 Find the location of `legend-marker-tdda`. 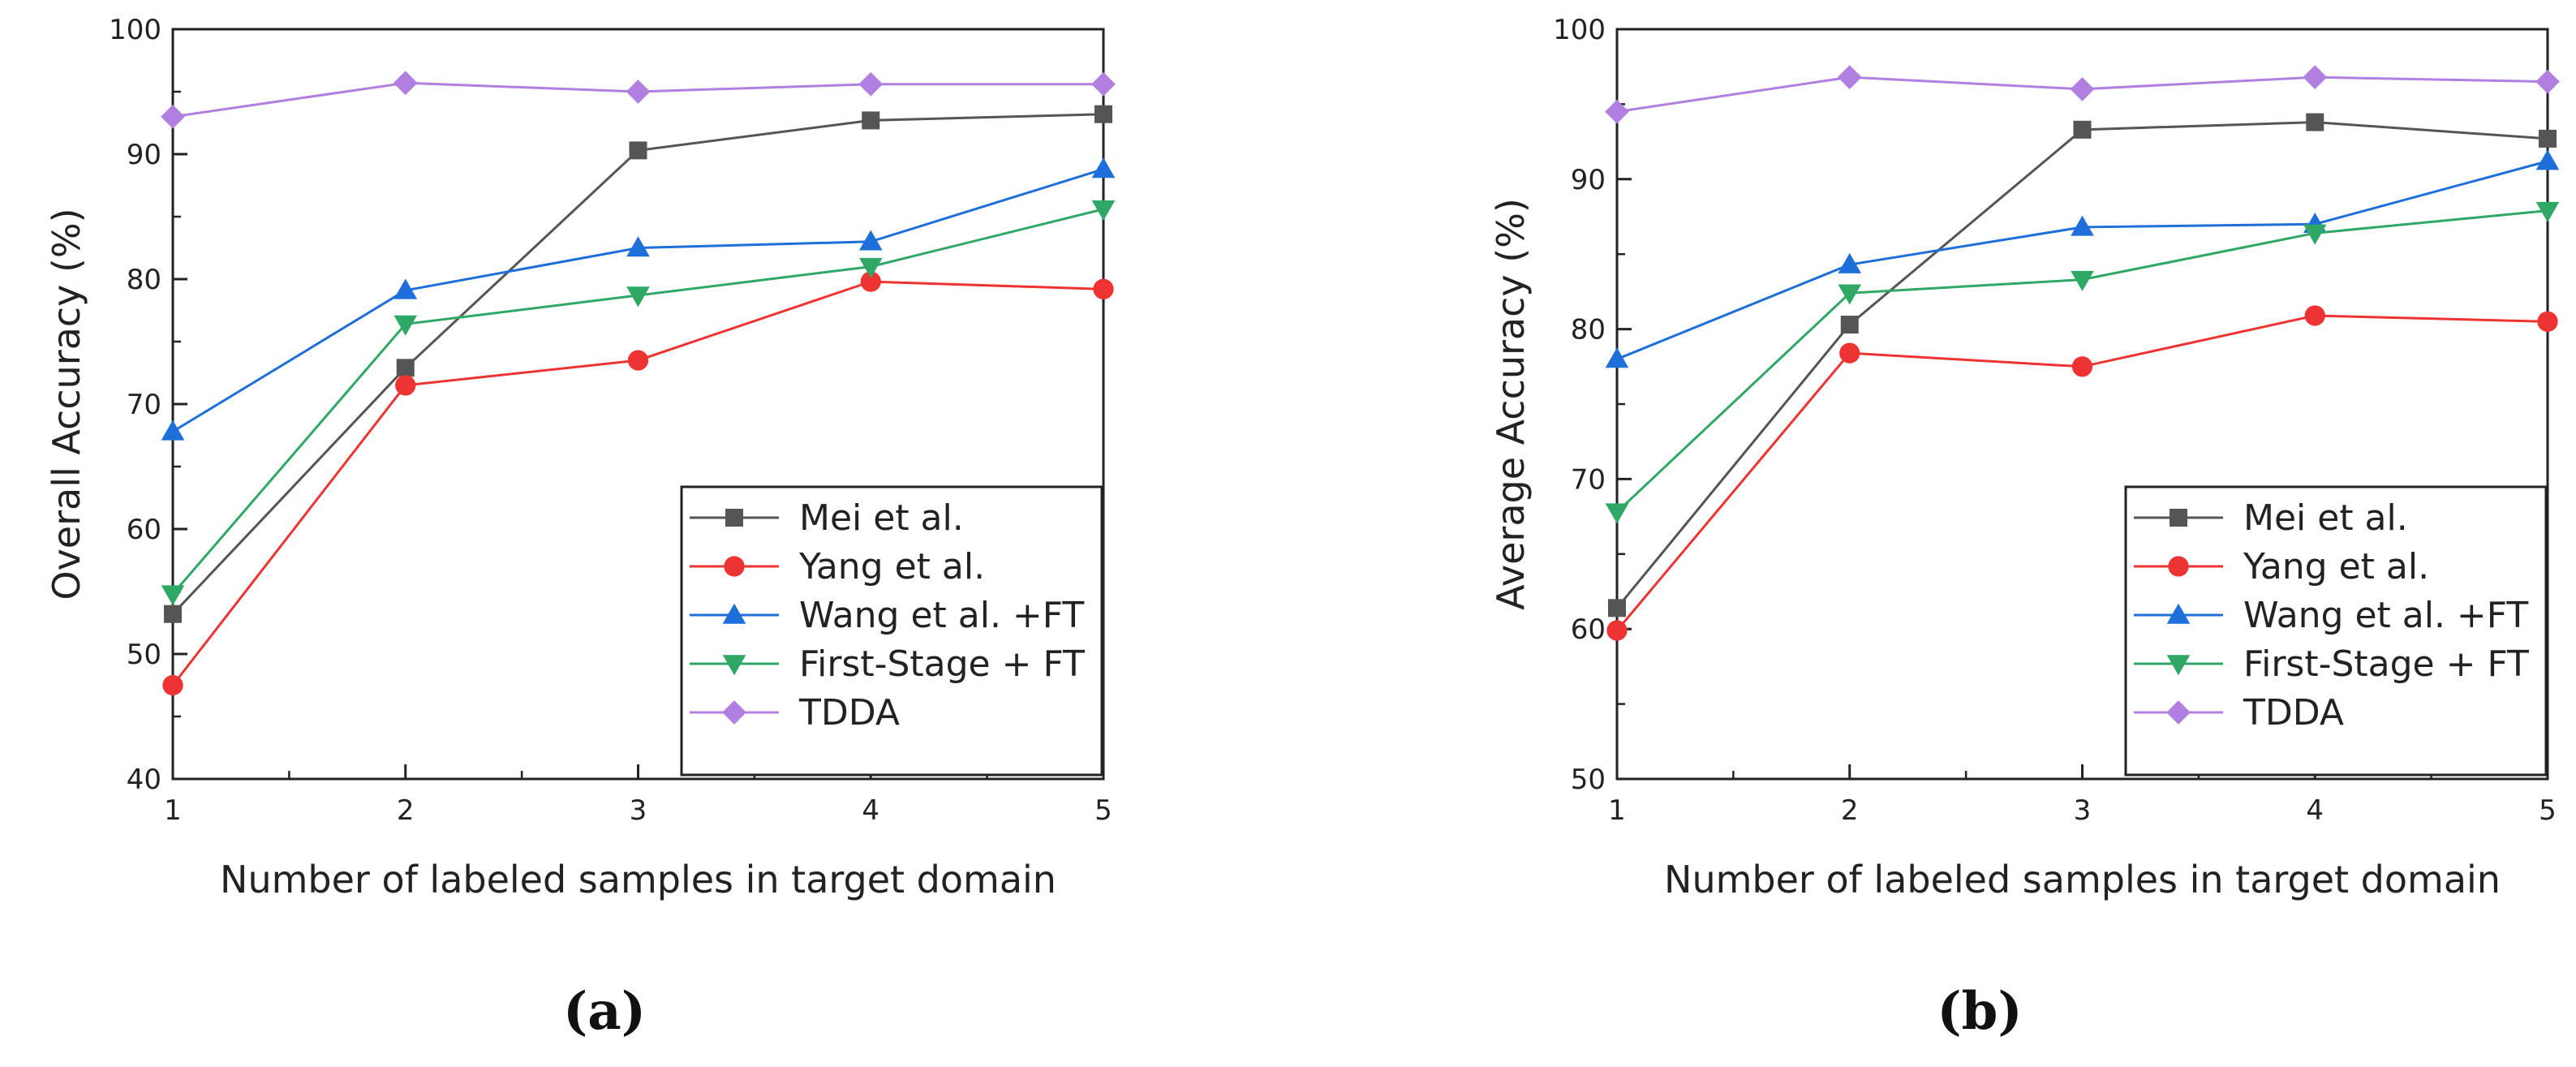

legend-marker-tdda is located at coordinates (2178, 712).